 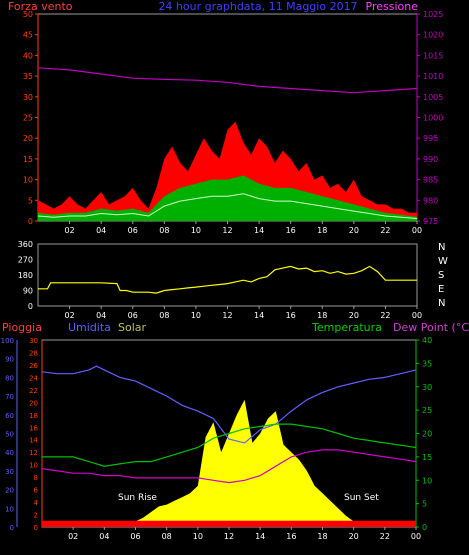 I want to click on wind-axis-tick-label: 50, so click(x=28, y=14).